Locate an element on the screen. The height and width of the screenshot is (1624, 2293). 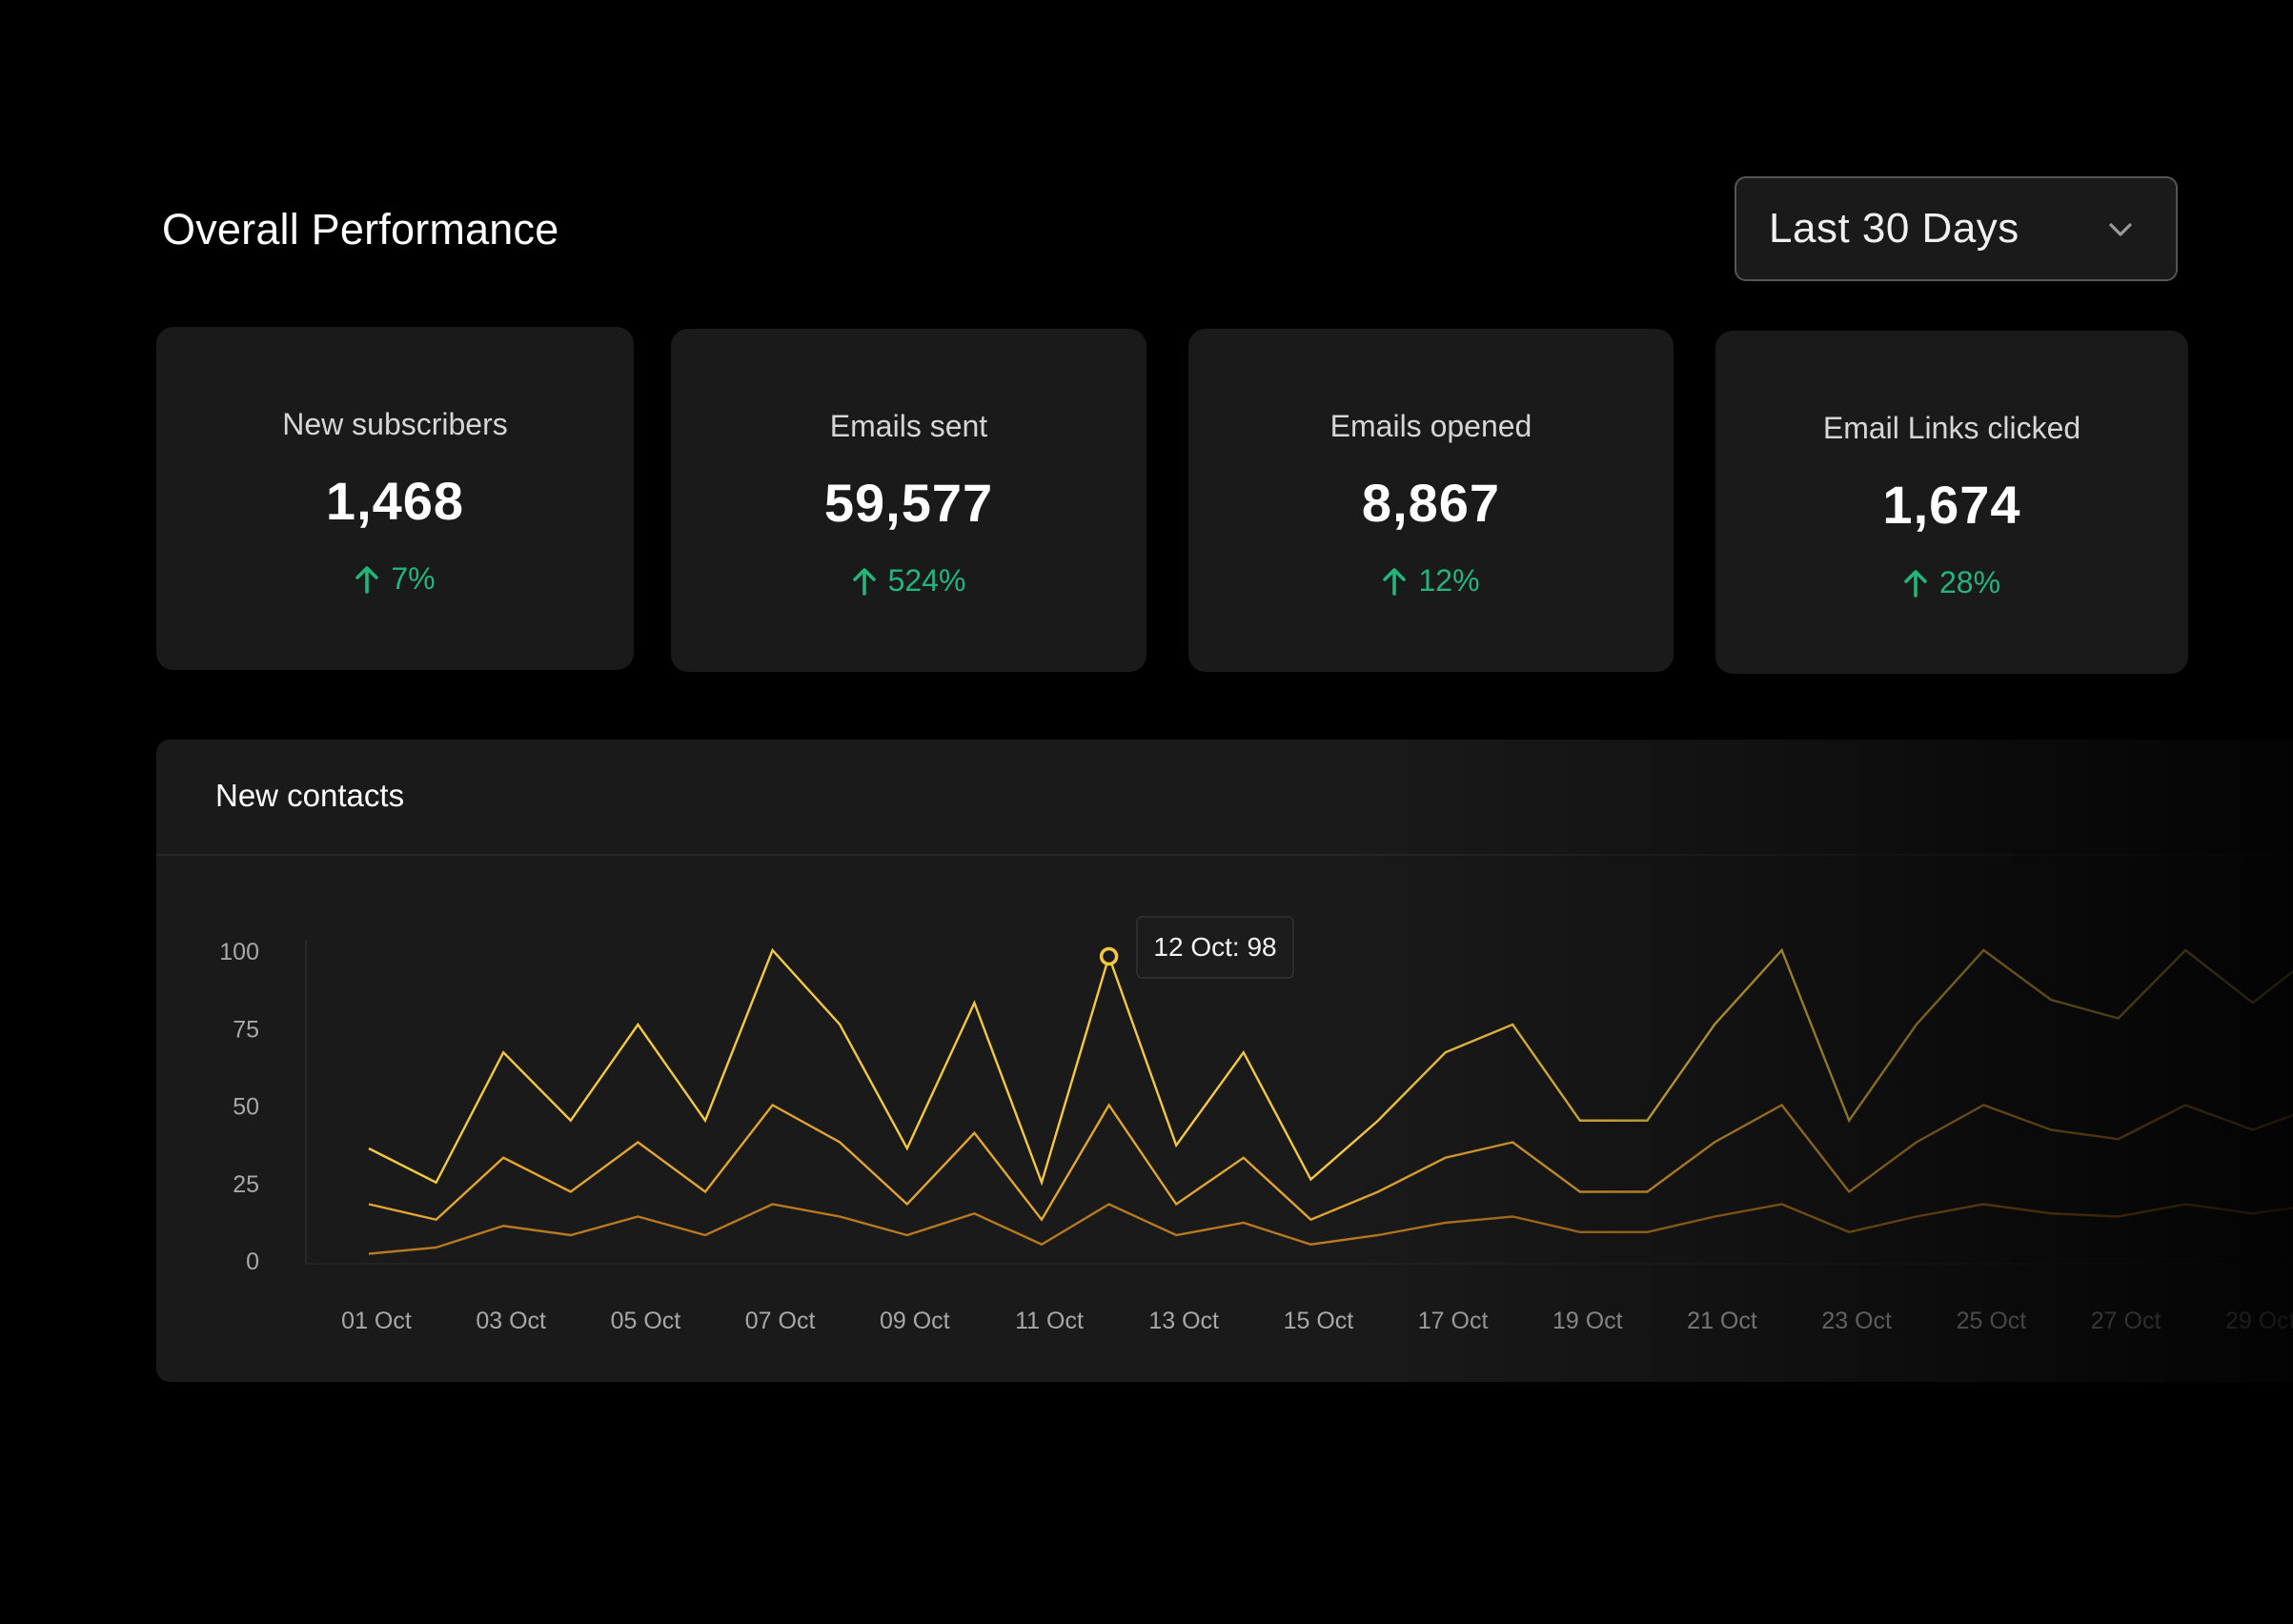
stat-value: 1,468 is located at coordinates (395, 501).